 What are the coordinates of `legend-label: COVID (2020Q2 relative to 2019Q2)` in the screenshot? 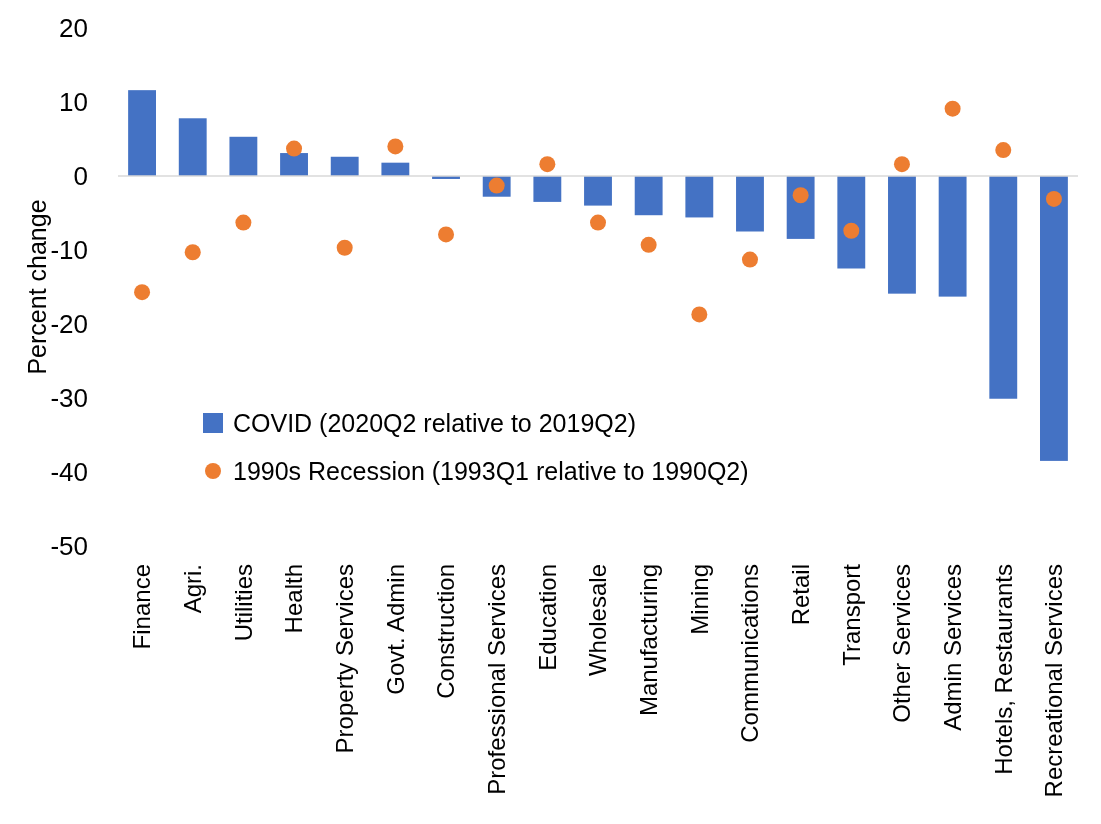 It's located at (434, 422).